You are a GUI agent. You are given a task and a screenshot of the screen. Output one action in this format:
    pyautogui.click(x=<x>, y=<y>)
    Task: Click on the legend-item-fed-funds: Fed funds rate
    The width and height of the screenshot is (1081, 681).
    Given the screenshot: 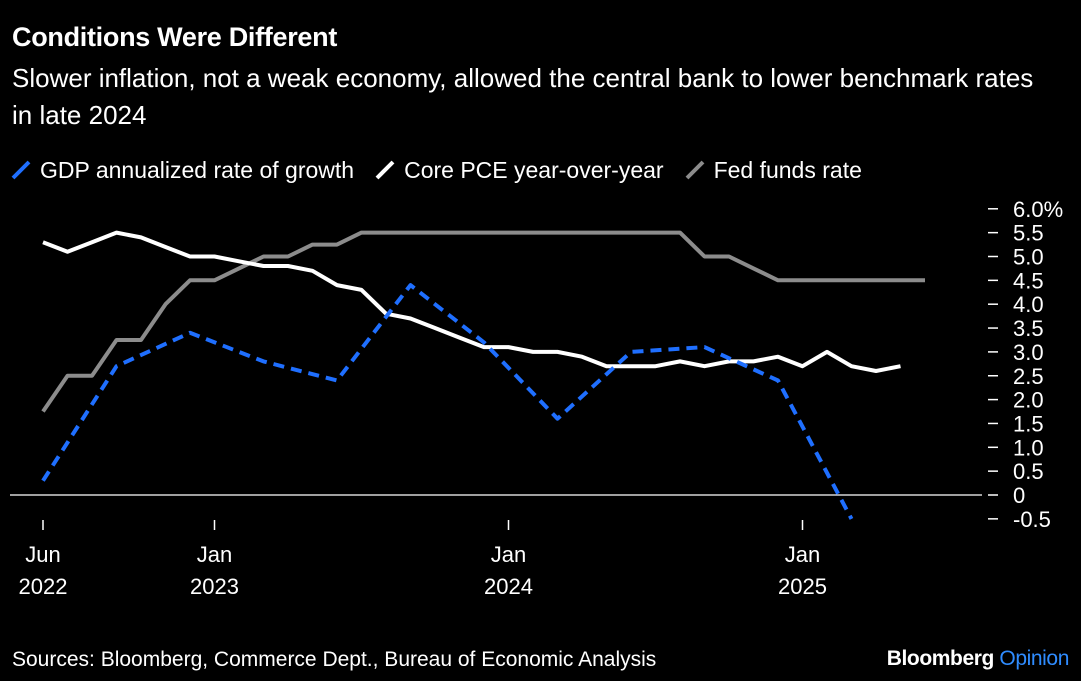 What is the action you would take?
    pyautogui.click(x=773, y=170)
    